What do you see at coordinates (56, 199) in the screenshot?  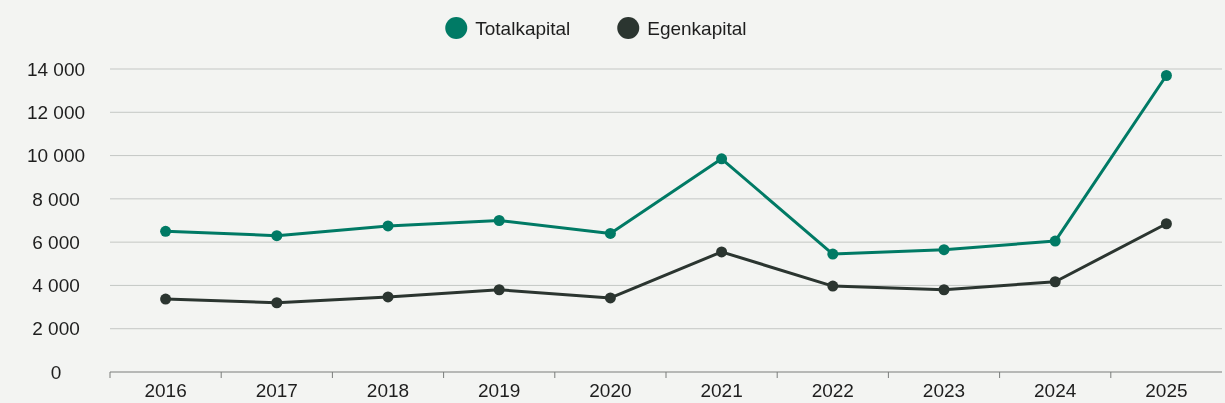 I see `y-tick-label: 8 000` at bounding box center [56, 199].